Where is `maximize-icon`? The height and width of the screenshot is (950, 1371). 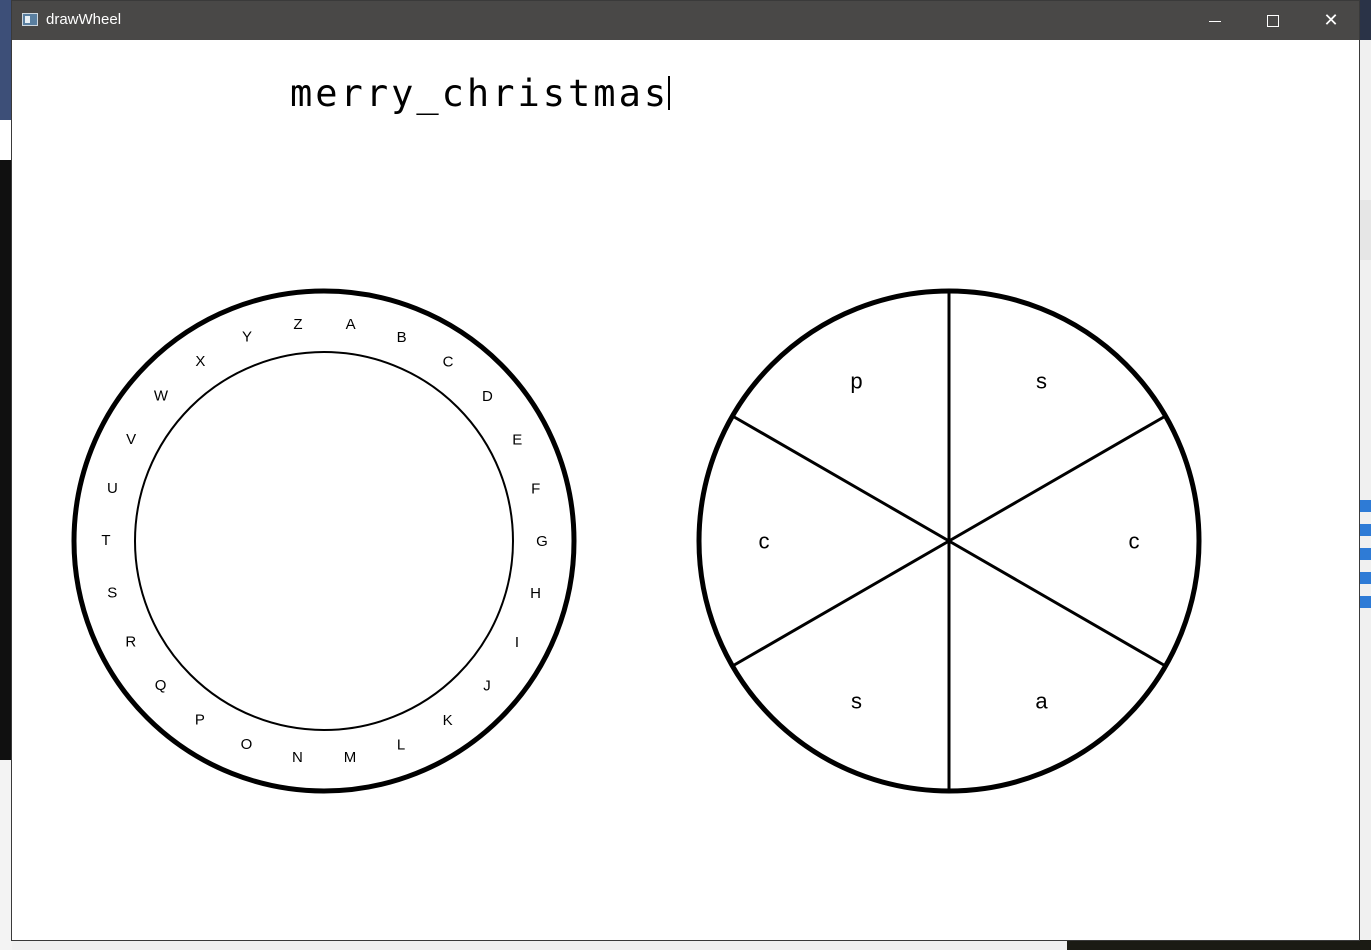 maximize-icon is located at coordinates (1273, 21).